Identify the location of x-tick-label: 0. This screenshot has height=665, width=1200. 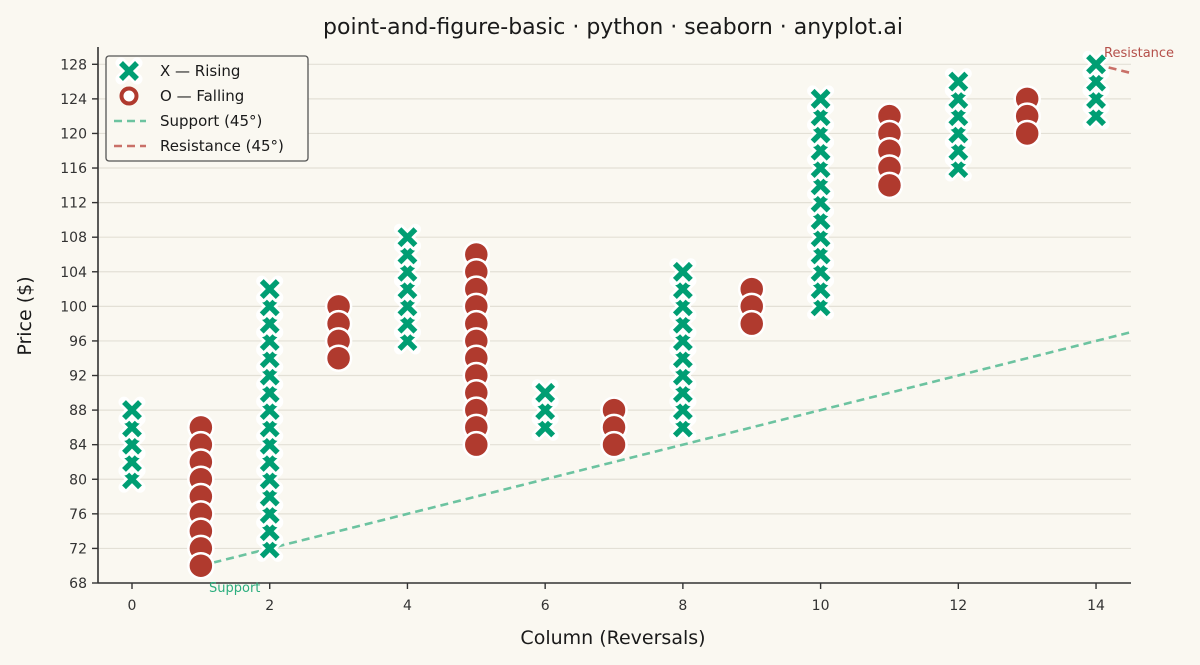
(132, 606).